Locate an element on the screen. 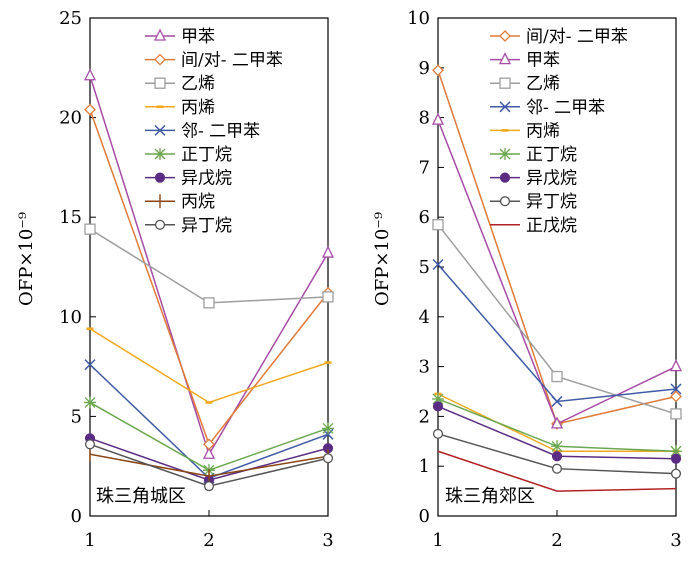 The height and width of the screenshot is (564, 700). legend-label: 丙烷 is located at coordinates (198, 202).